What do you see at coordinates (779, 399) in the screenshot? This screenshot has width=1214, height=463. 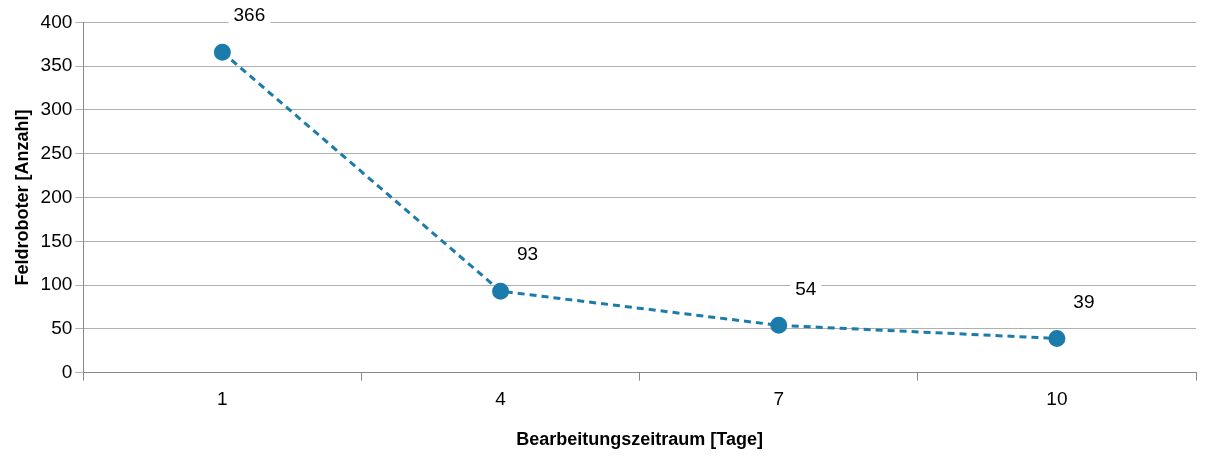 I see `x-tick-label: 7` at bounding box center [779, 399].